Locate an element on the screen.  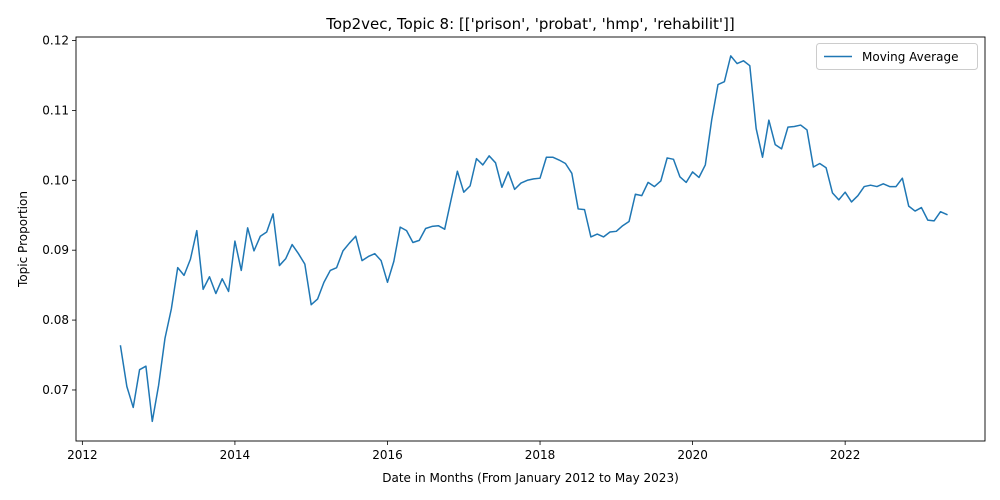
legend-label-moving-average: Moving Average is located at coordinates (910, 57).